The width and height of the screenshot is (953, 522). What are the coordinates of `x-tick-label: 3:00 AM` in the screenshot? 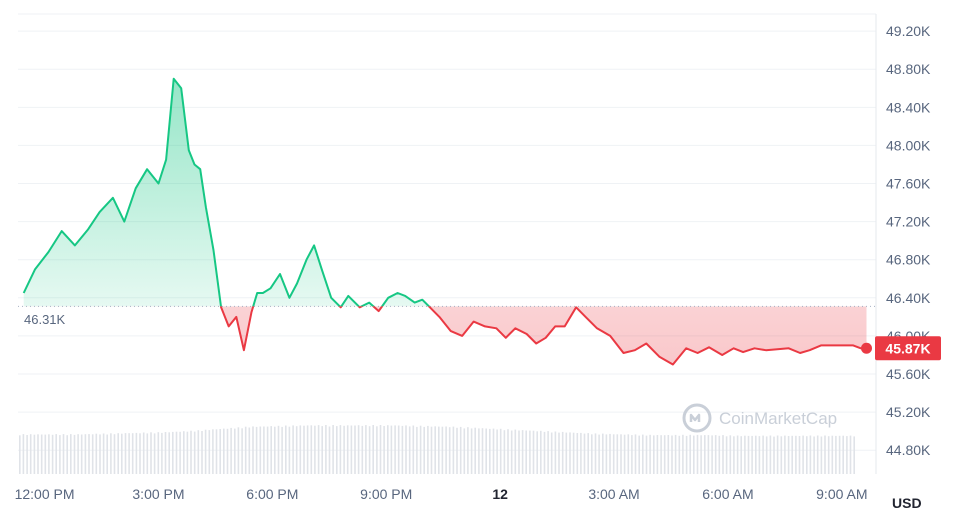 It's located at (613, 494).